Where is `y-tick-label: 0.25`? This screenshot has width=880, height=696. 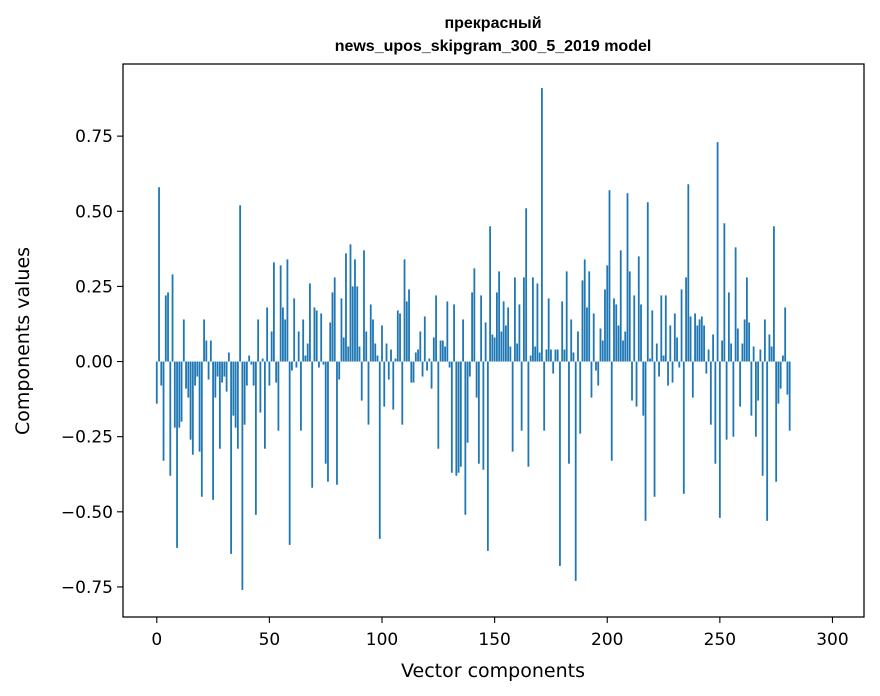 y-tick-label: 0.25 is located at coordinates (94, 287).